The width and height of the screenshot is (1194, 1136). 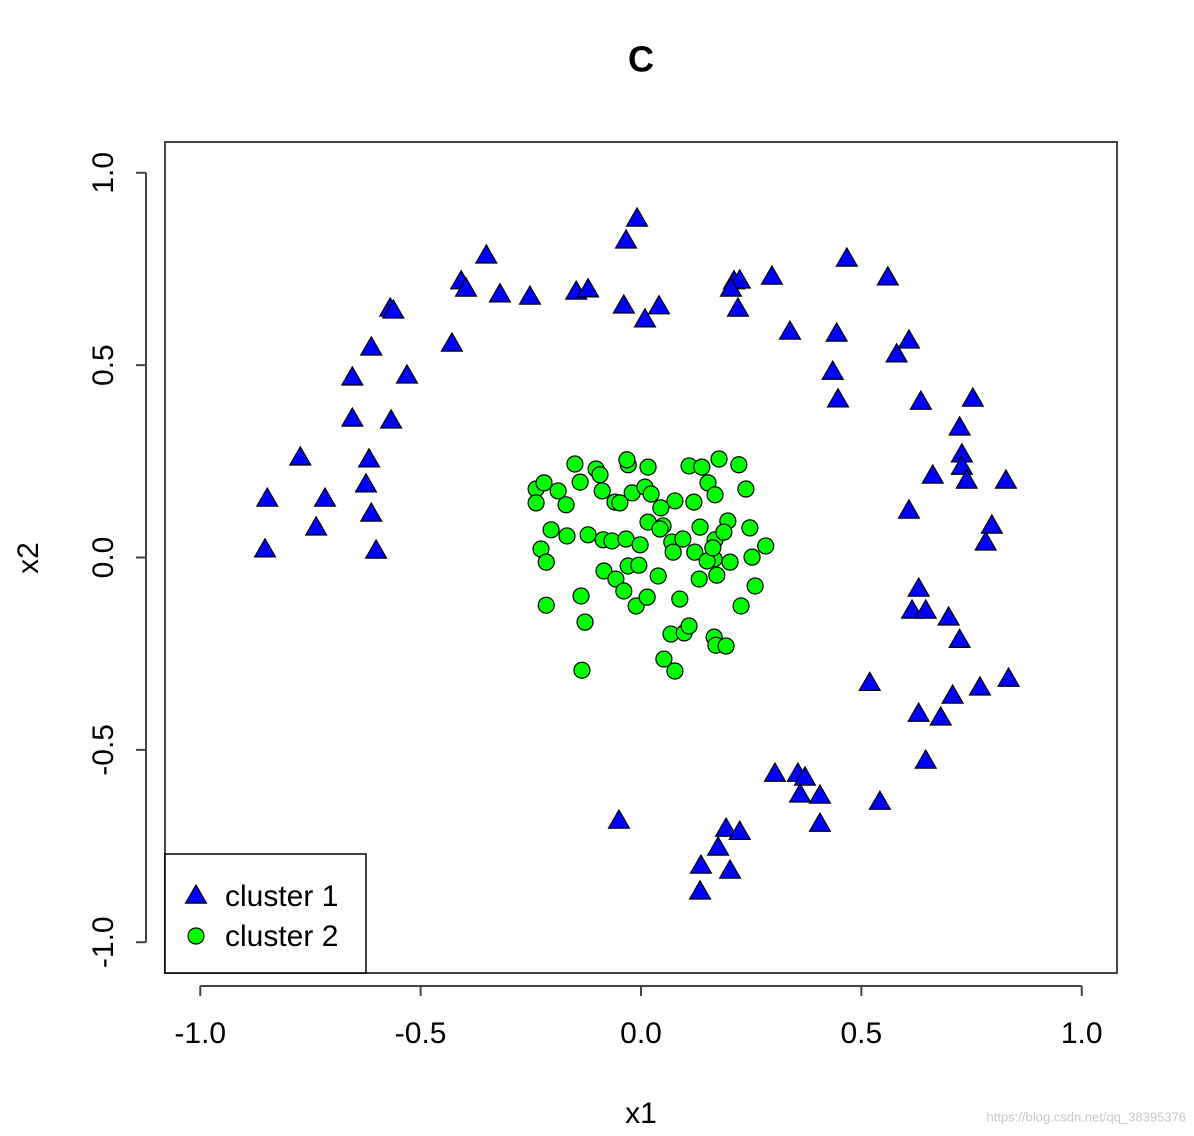 I want to click on legend-swatch, so click(x=196, y=893).